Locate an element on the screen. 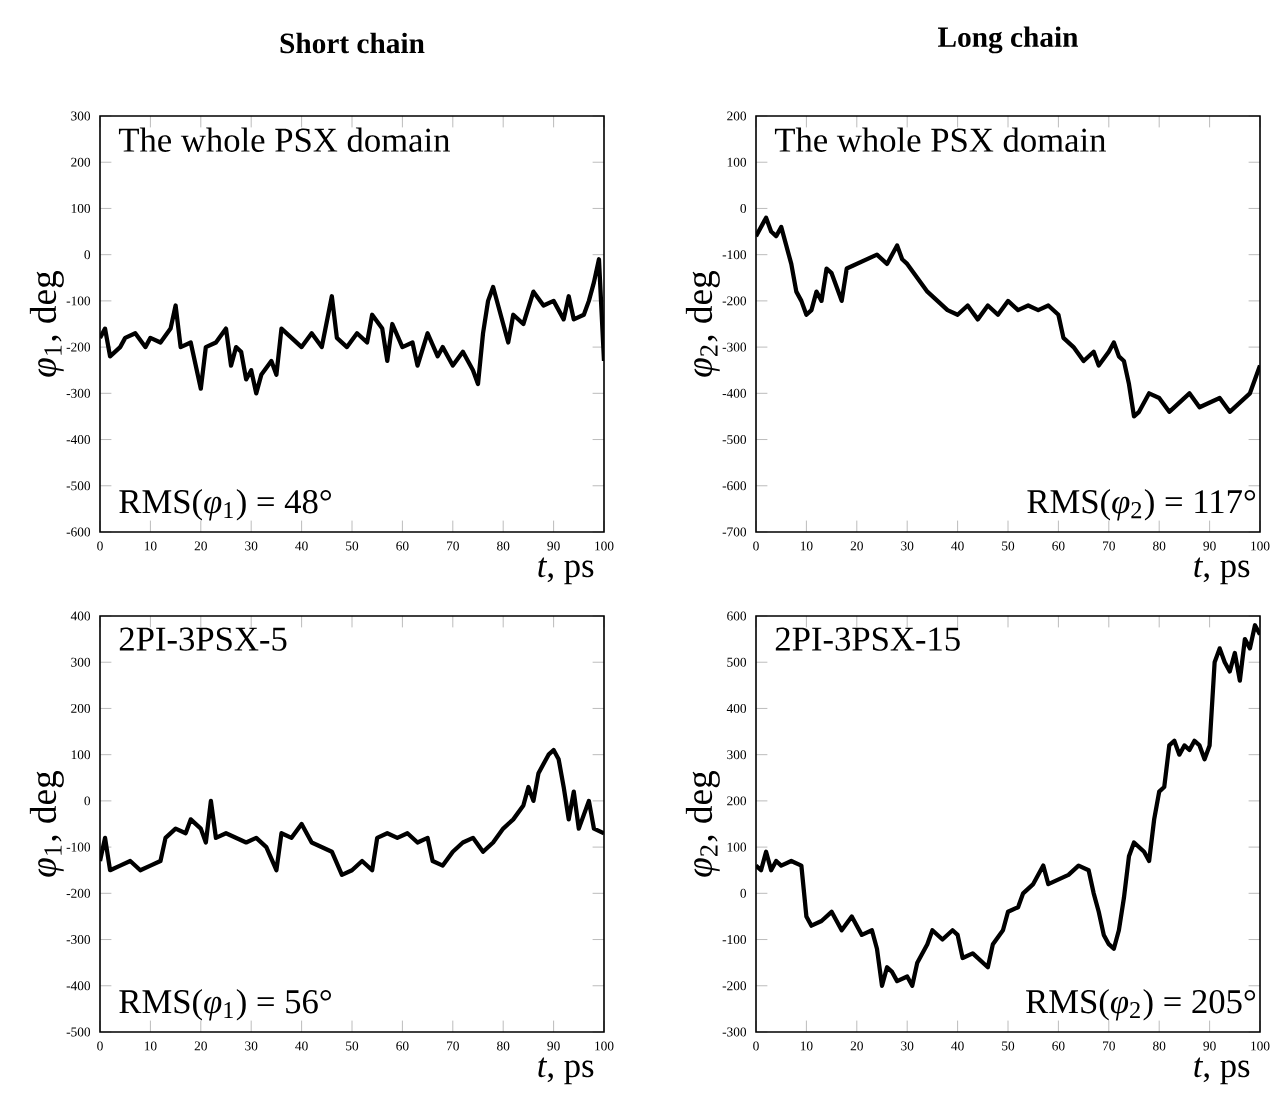 The image size is (1288, 1094). annotation: RMS(φ$_{1}$) = 56° is located at coordinates (225, 1005).